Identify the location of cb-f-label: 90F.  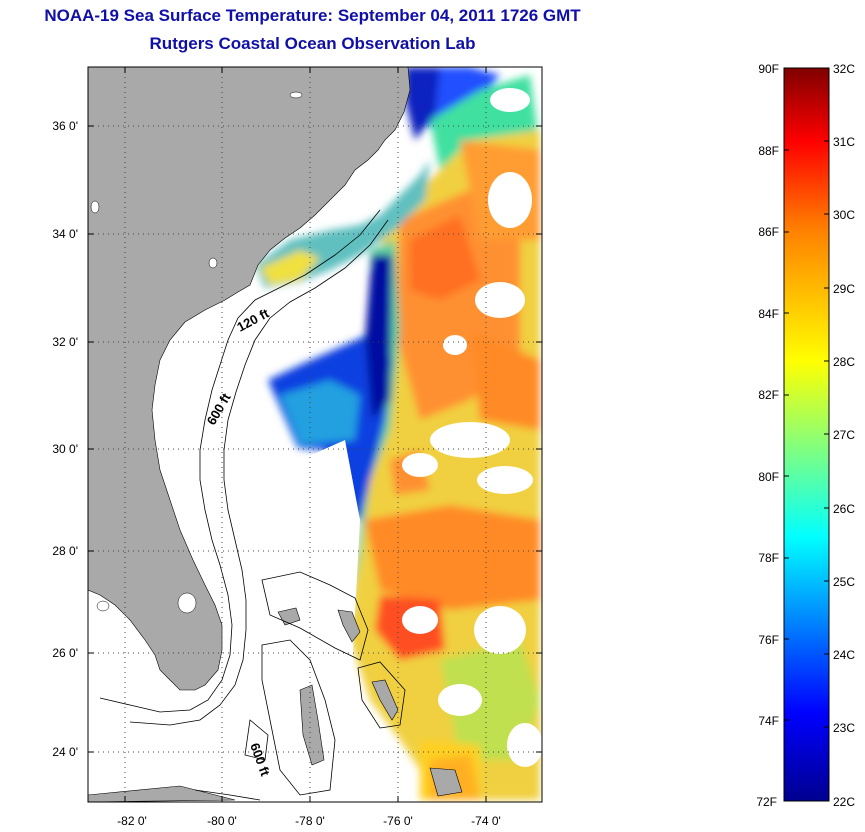
(768, 69).